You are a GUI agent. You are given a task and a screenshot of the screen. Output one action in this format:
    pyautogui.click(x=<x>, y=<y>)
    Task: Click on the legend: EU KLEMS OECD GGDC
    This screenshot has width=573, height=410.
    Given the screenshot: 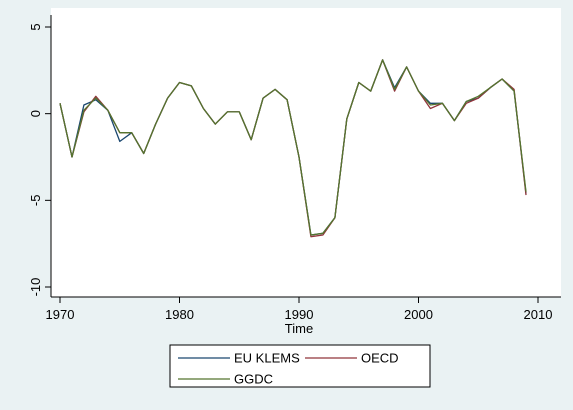 What is the action you would take?
    pyautogui.click(x=300, y=366)
    